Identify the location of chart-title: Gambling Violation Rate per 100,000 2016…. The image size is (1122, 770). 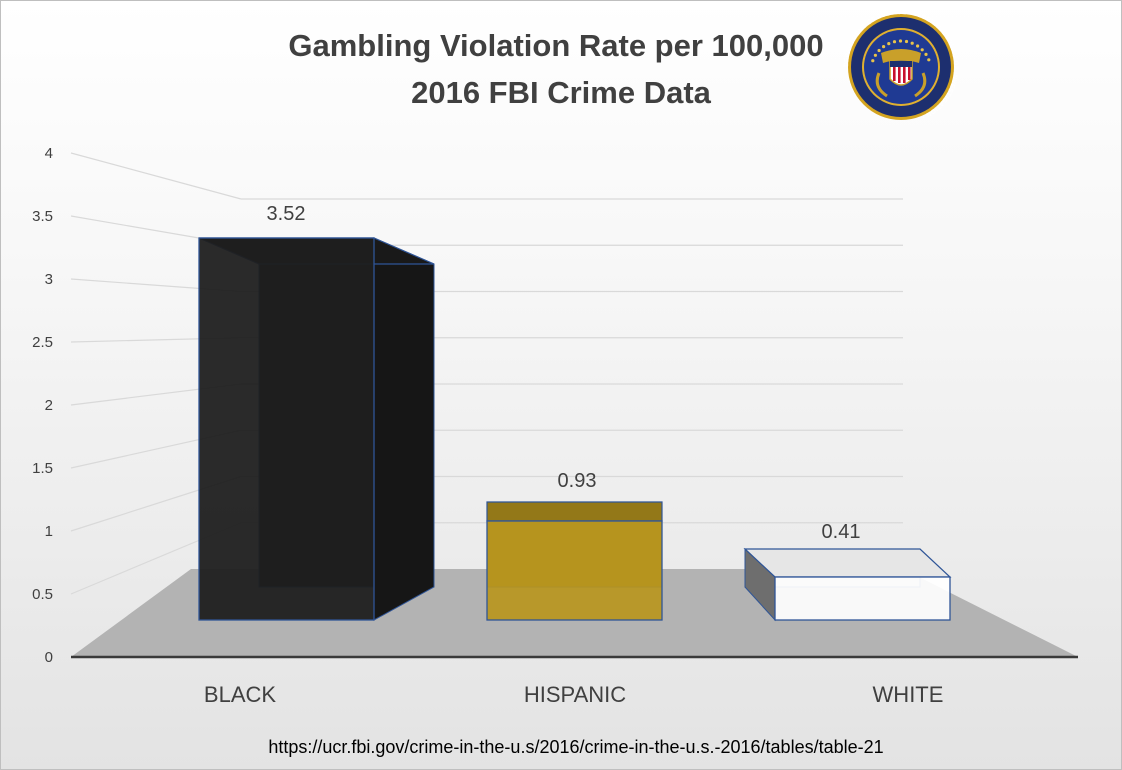
(555, 69).